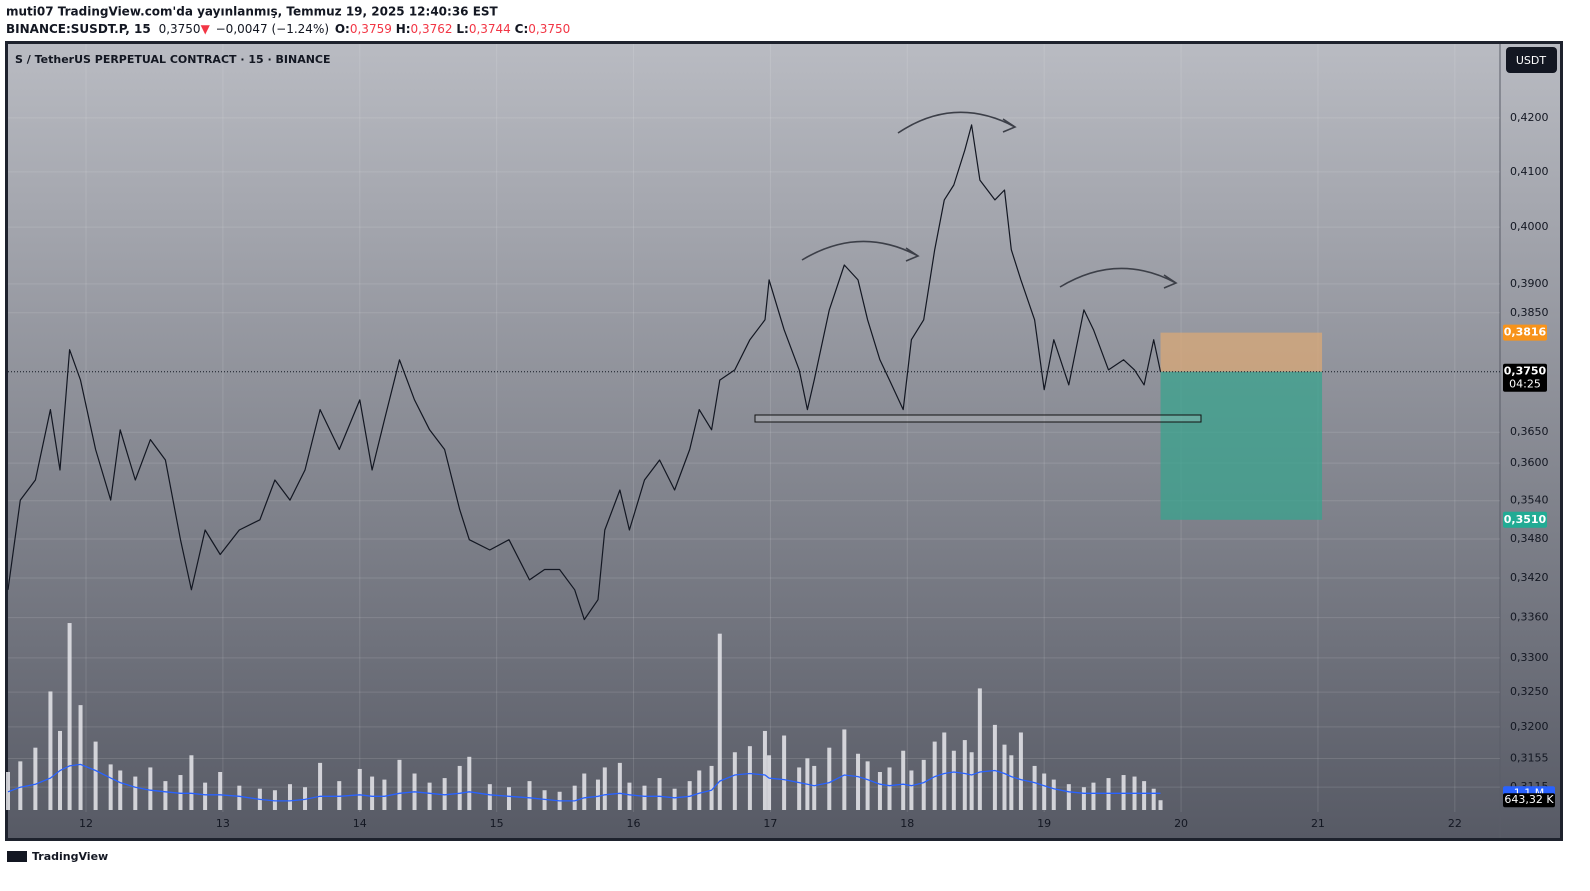  Describe the element at coordinates (1529, 431) in the screenshot. I see `y-tick-label: 0,3650` at that location.